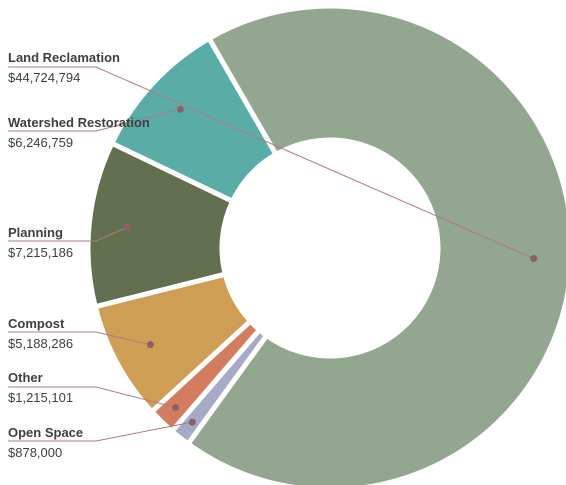 The width and height of the screenshot is (566, 485). Describe the element at coordinates (79, 338) in the screenshot. I see `leader-line-compost` at that location.